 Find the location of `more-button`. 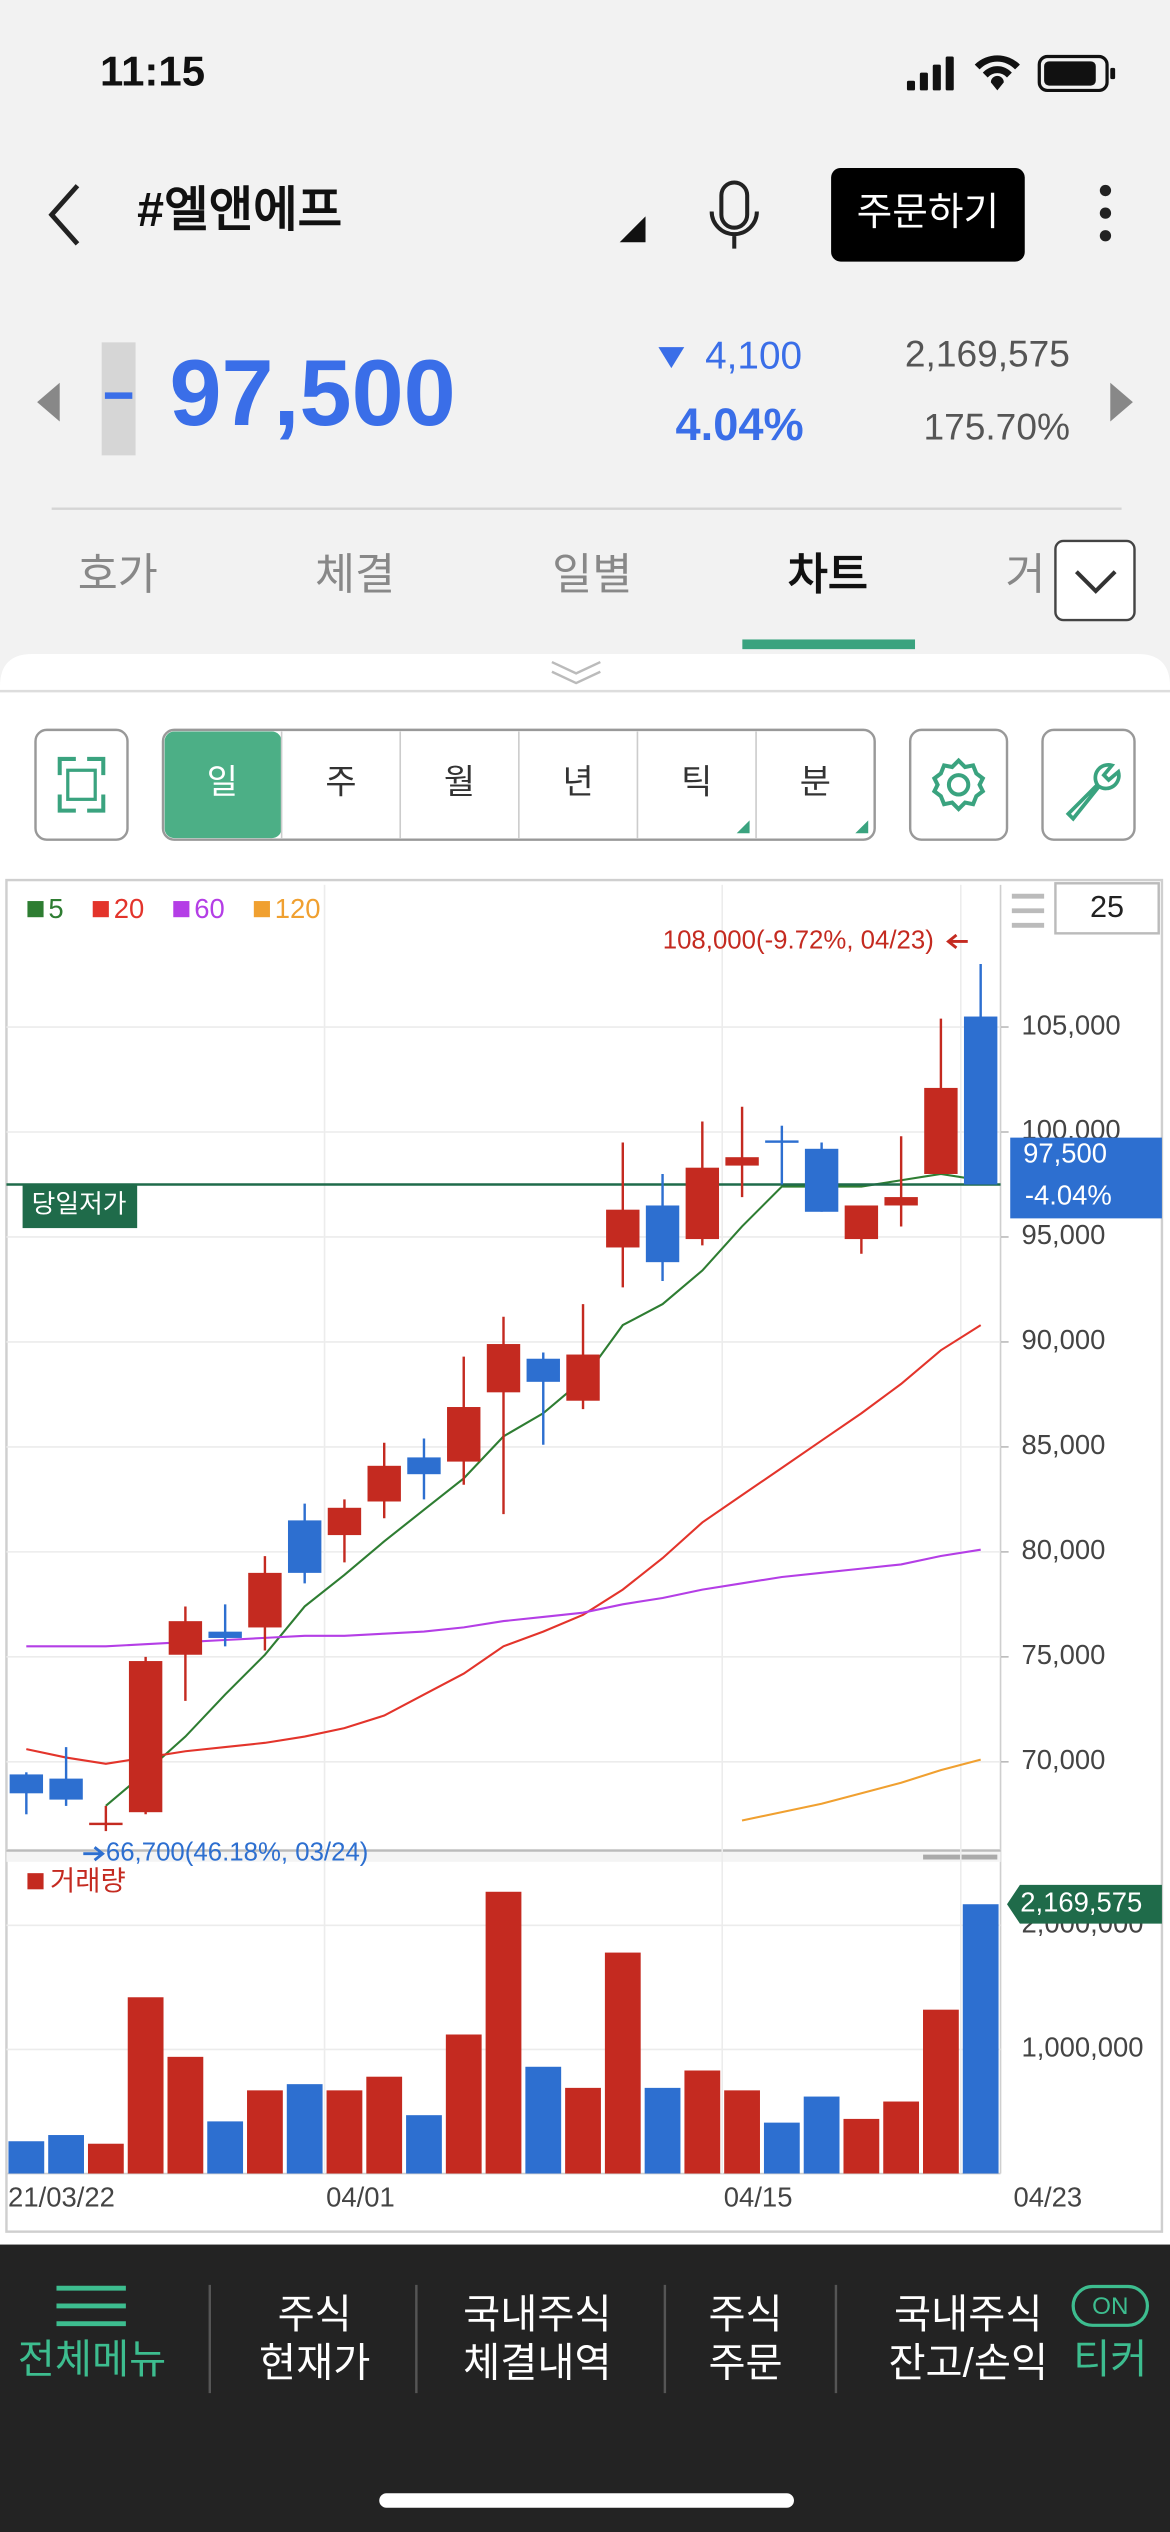

more-button is located at coordinates (1105, 213).